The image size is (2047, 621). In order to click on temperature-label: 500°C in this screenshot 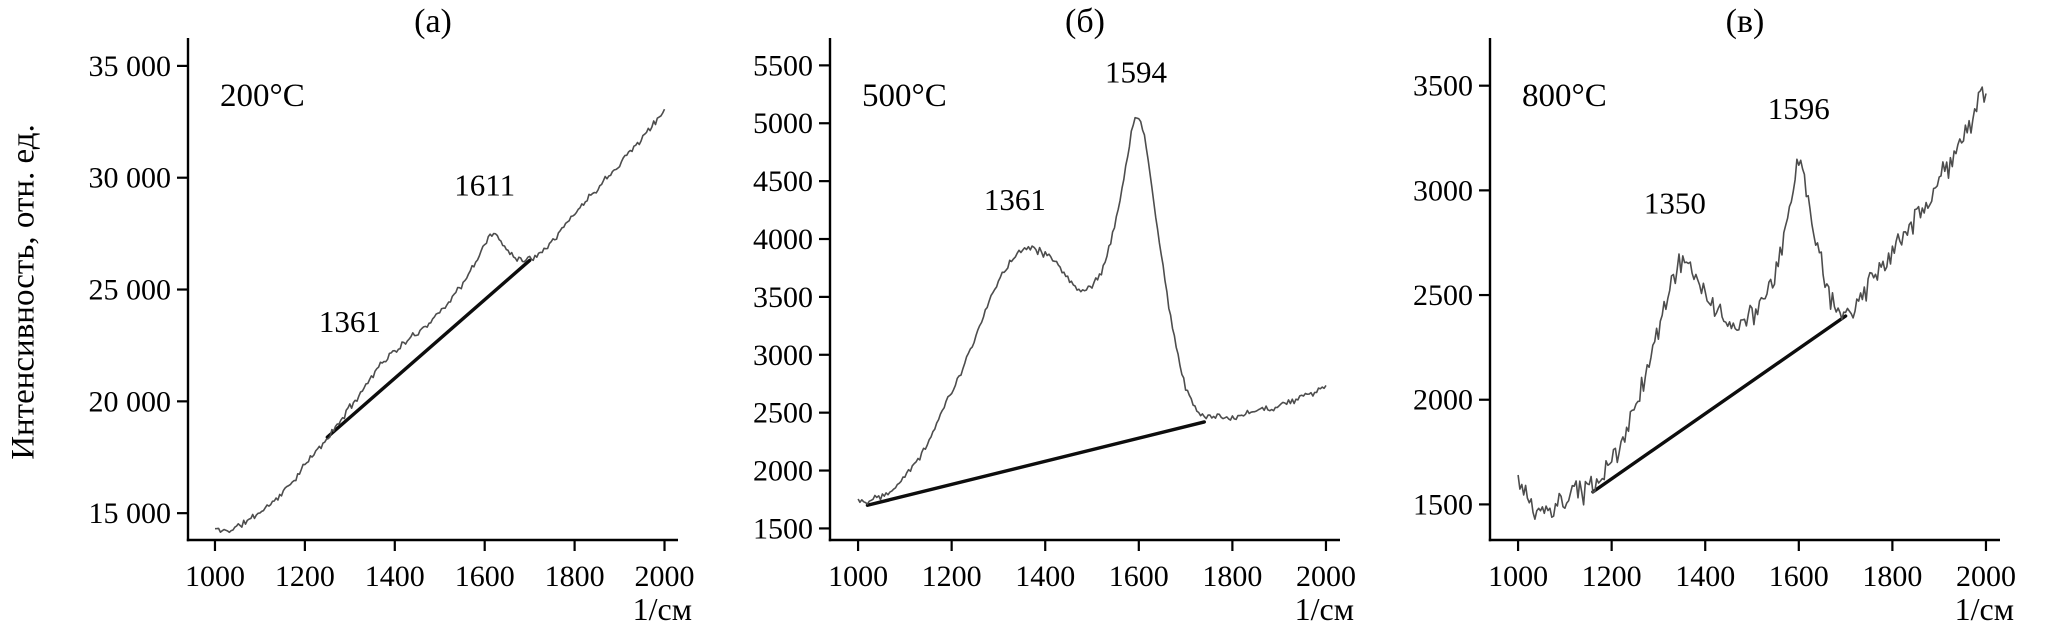, I will do `click(904, 96)`.